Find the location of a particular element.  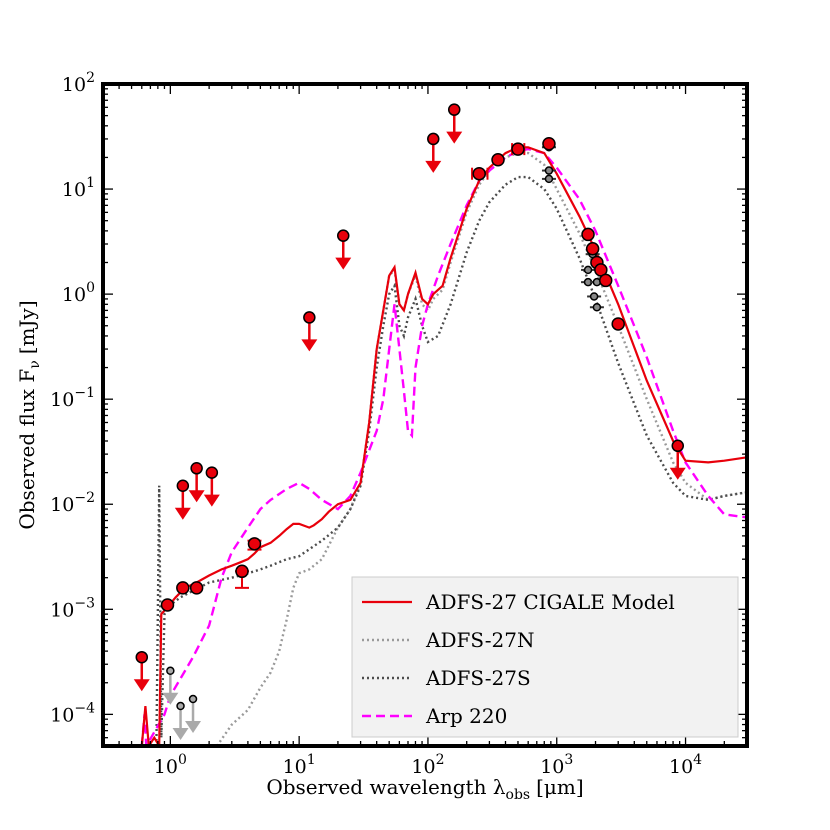

y-tick-label-3: 10⁻¹ is located at coordinates (72, 398).